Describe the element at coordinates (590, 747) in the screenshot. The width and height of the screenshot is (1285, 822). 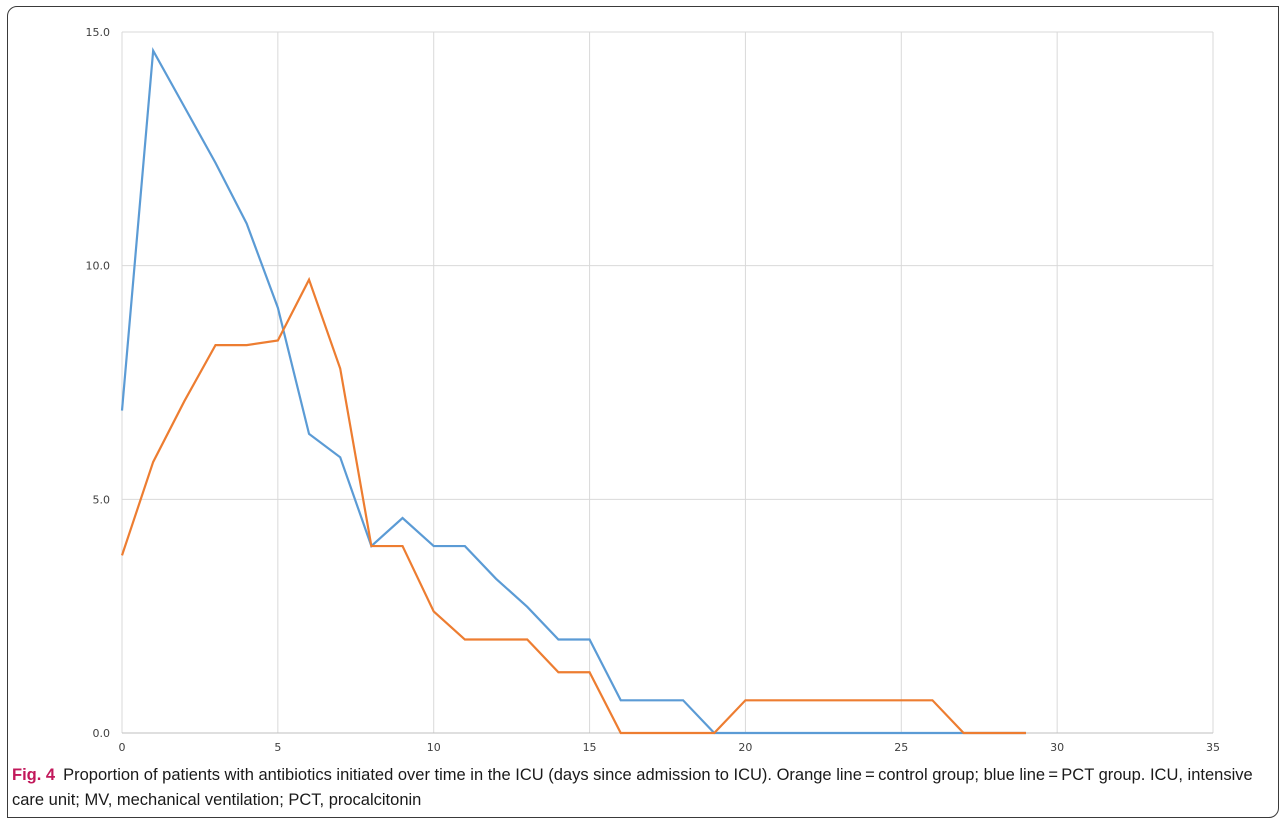
I see `x-tick-label: 15` at that location.